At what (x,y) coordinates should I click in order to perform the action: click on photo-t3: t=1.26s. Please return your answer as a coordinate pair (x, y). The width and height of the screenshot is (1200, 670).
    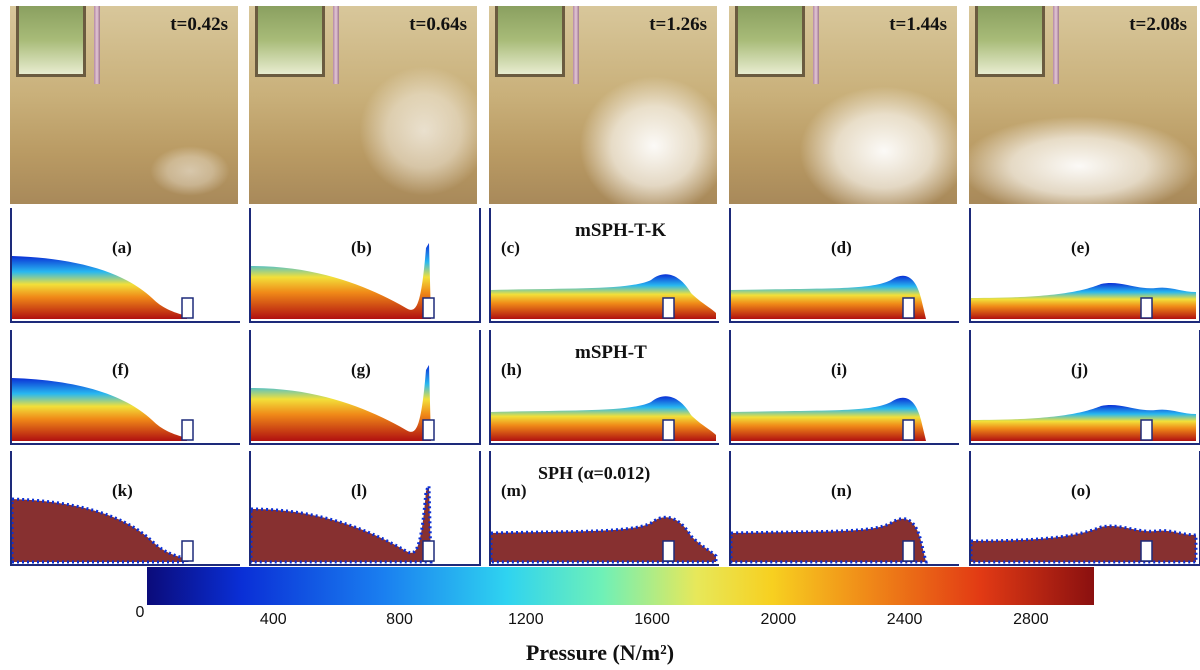
    Looking at the image, I should click on (603, 105).